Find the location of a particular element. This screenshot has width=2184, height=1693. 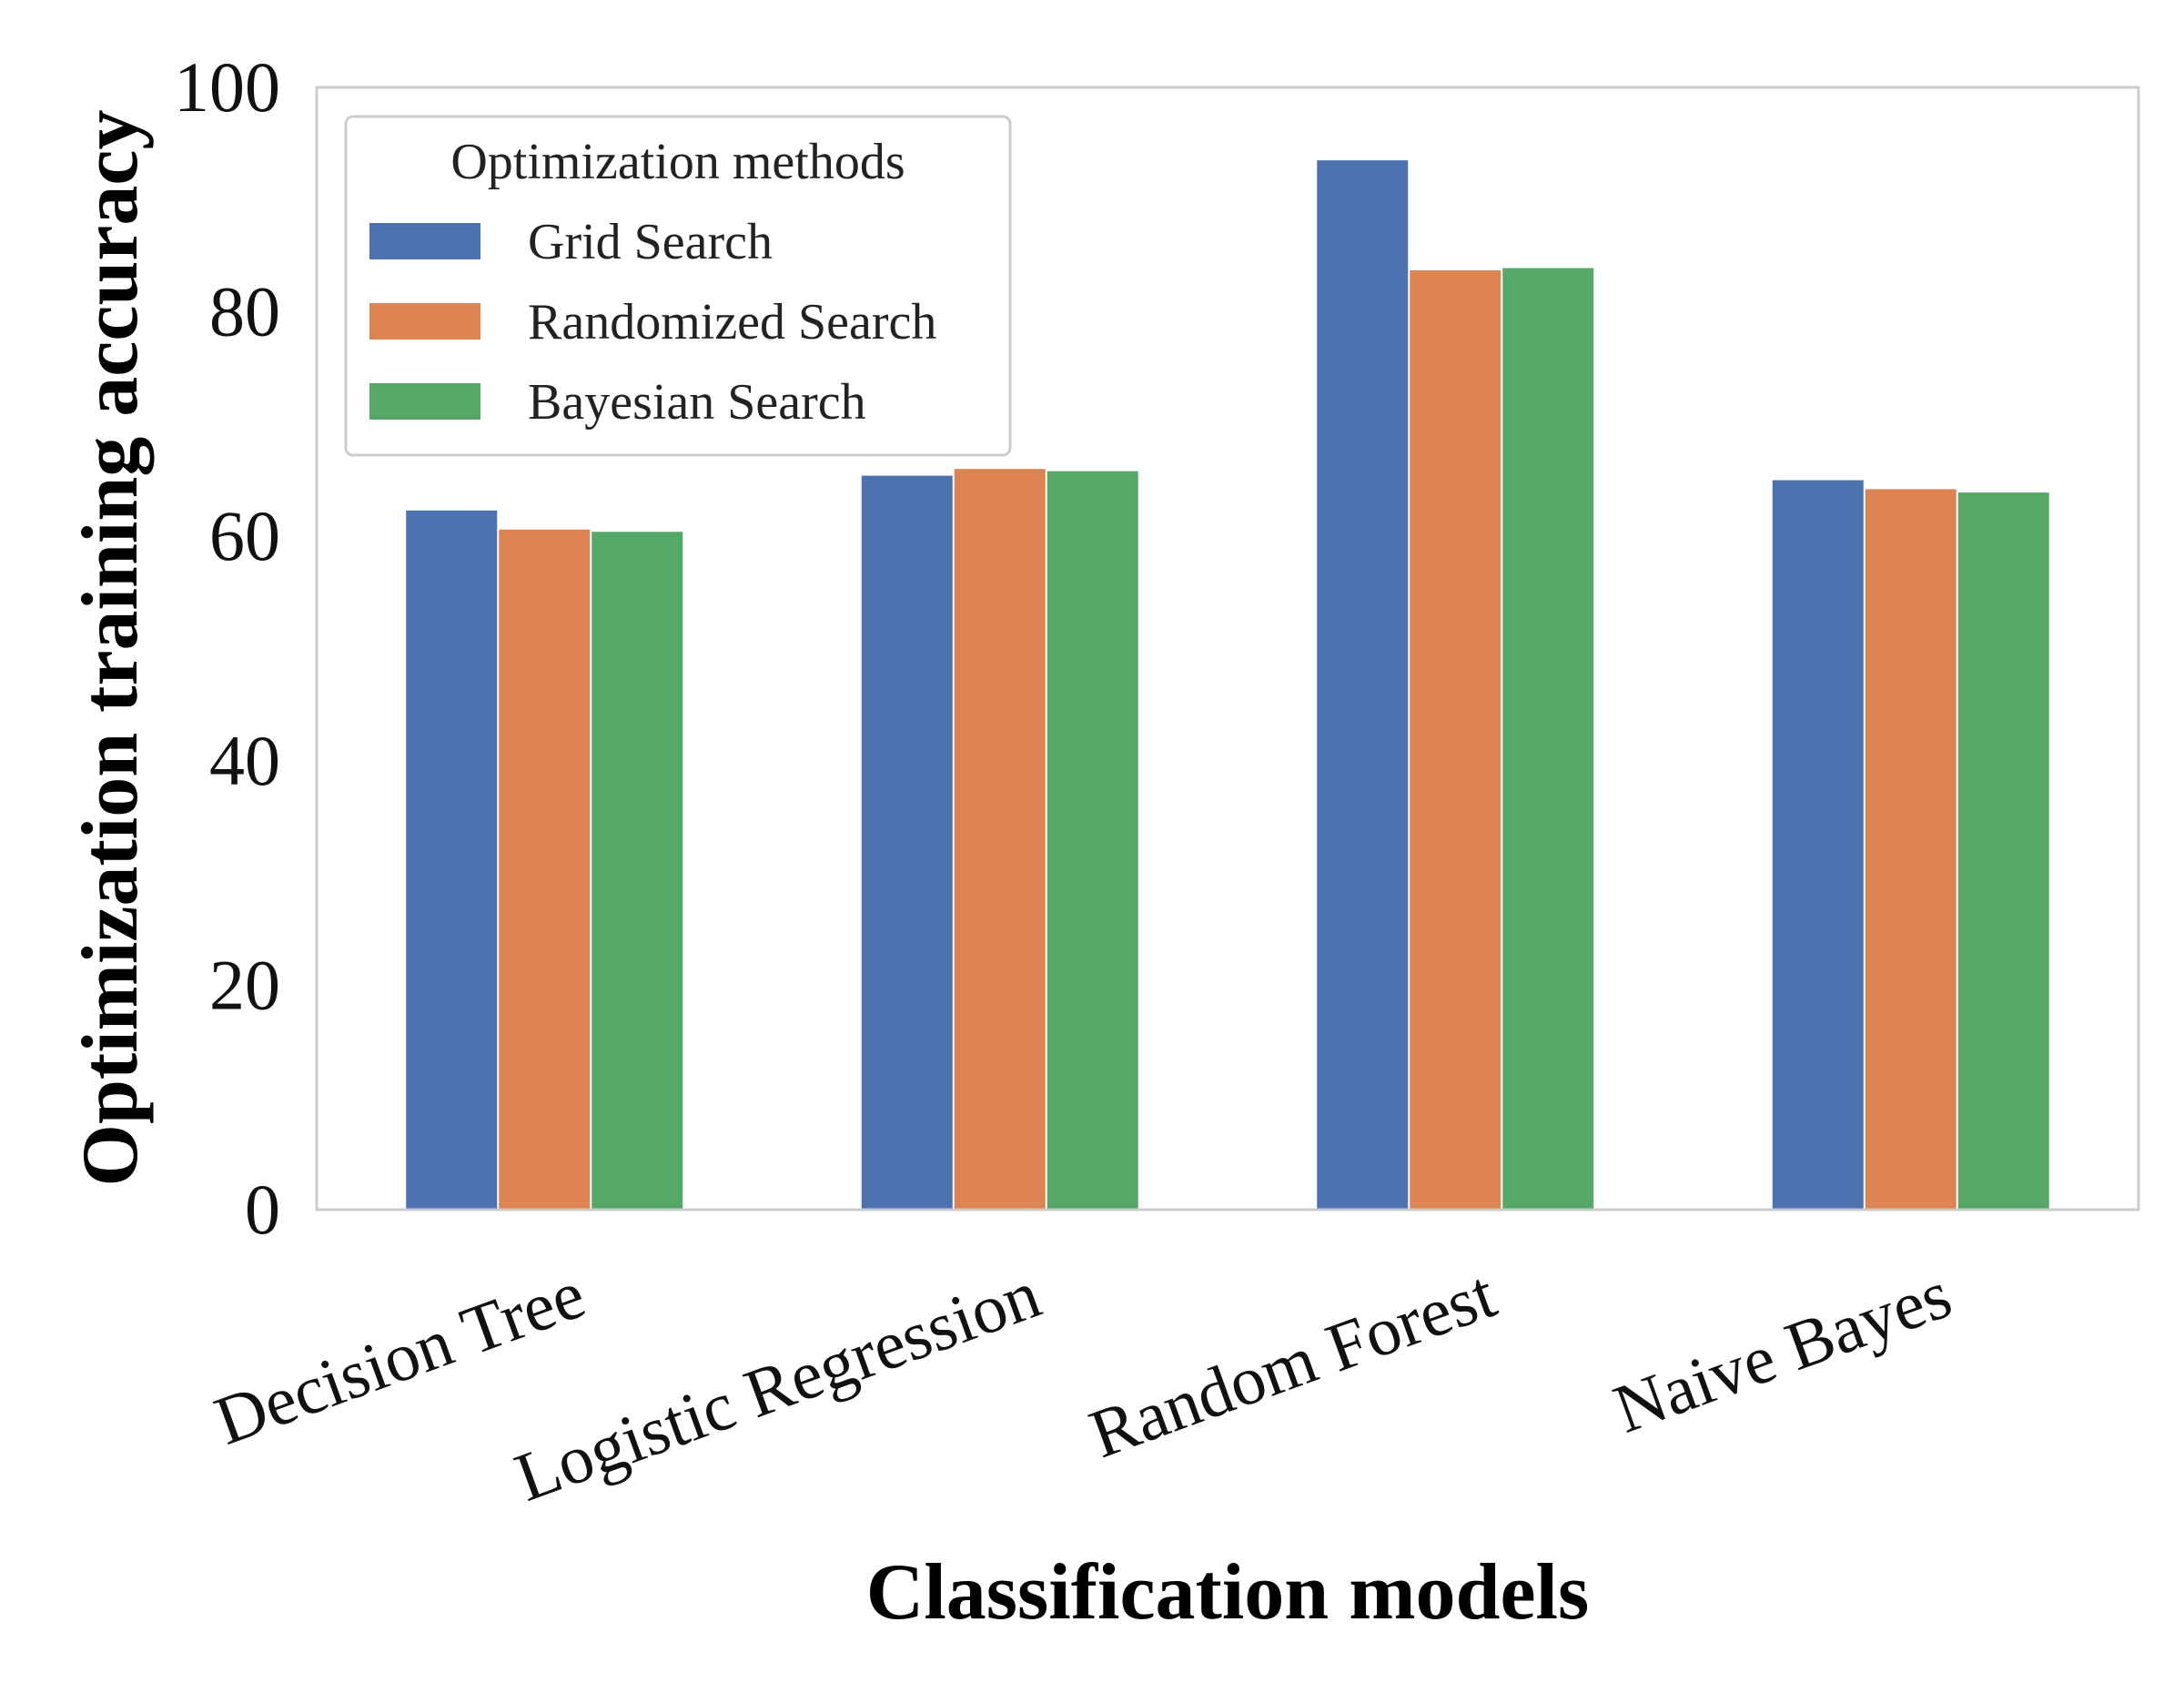

y-axis-title: Optimization training accuracy is located at coordinates (111, 648).